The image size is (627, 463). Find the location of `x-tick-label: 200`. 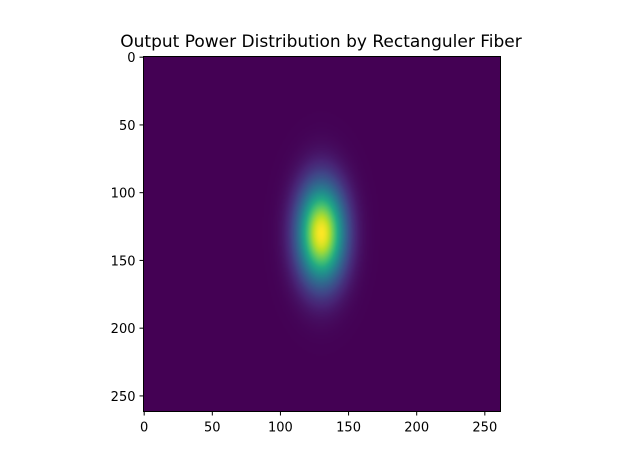

x-tick-label: 200 is located at coordinates (416, 428).